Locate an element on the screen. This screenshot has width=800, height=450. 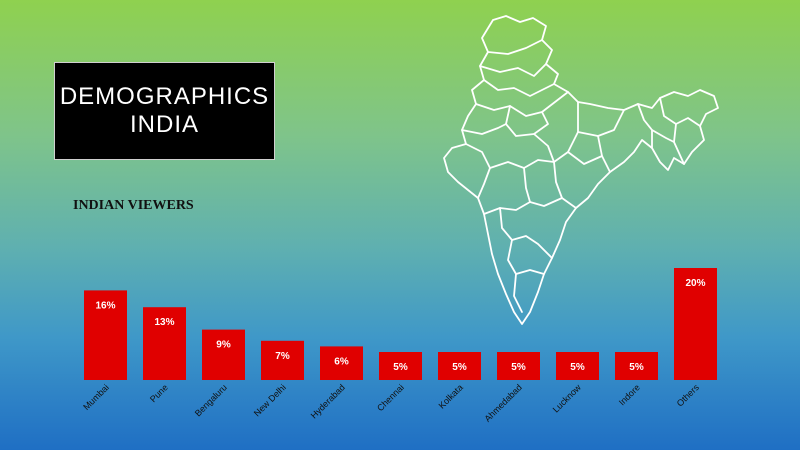
category-label: Others is located at coordinates (688, 395).